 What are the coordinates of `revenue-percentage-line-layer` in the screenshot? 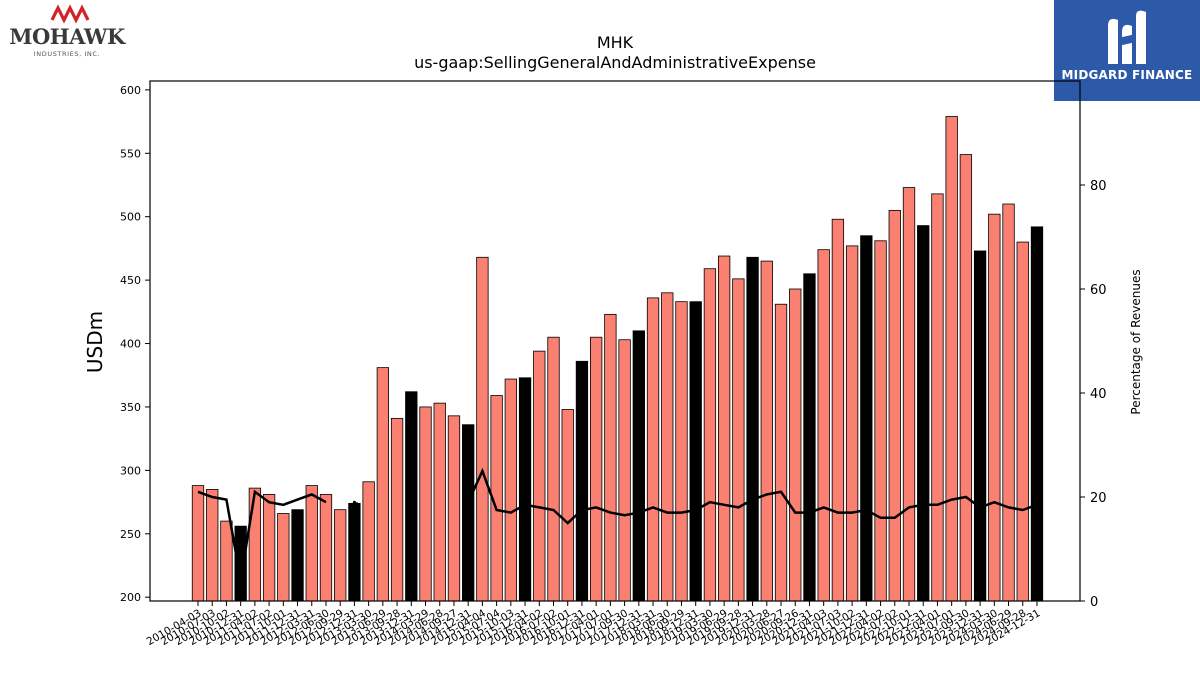 It's located at (617, 534).